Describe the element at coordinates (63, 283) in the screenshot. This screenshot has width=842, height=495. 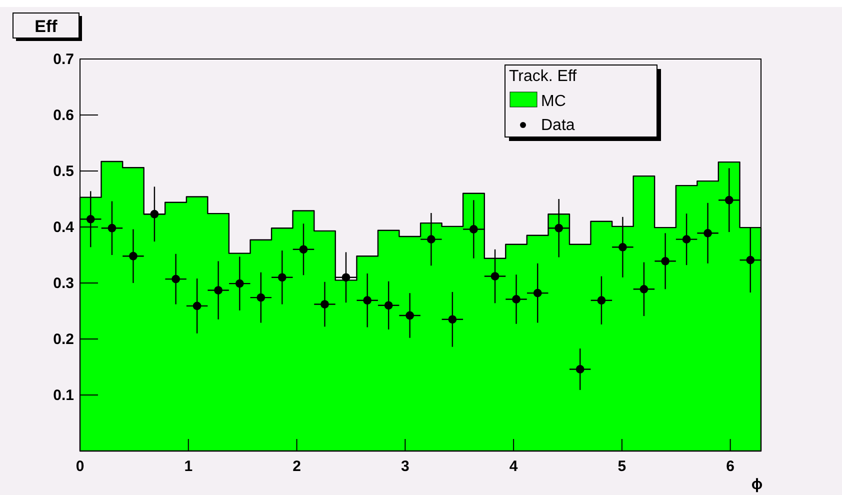
I see `y-tick-label: 0.3` at that location.